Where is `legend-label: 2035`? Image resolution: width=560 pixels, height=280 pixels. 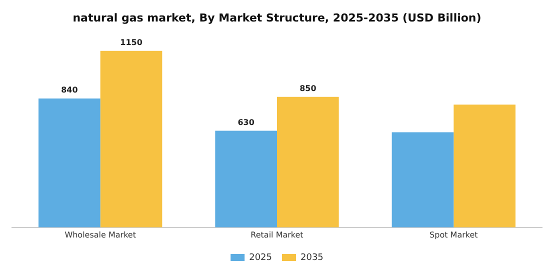 legend-label: 2035 is located at coordinates (312, 257).